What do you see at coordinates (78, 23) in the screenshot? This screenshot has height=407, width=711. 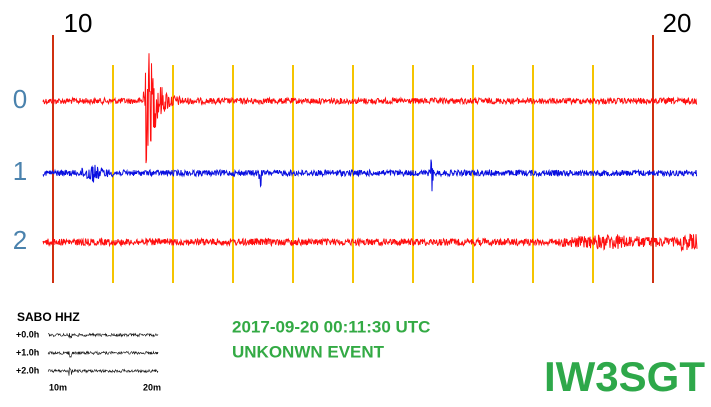 I see `left-time-mark: 10` at bounding box center [78, 23].